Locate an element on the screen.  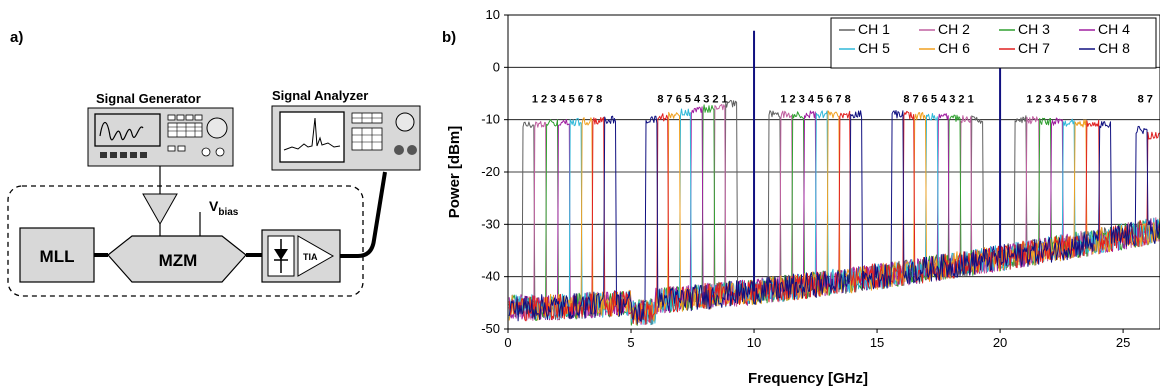
legend-entry: CH 6 is located at coordinates (954, 48).